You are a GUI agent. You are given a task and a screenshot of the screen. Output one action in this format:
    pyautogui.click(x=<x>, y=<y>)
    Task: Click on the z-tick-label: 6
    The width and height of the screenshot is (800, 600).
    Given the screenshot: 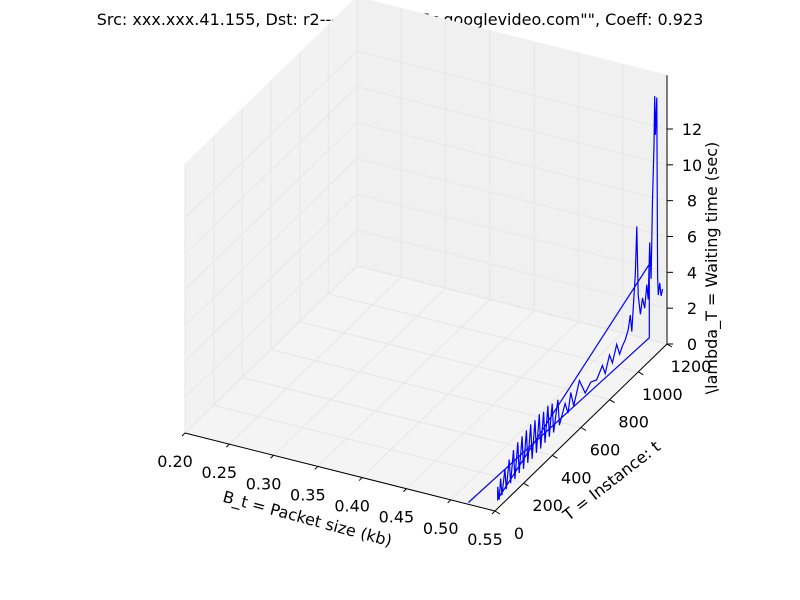 What is the action you would take?
    pyautogui.click(x=692, y=237)
    